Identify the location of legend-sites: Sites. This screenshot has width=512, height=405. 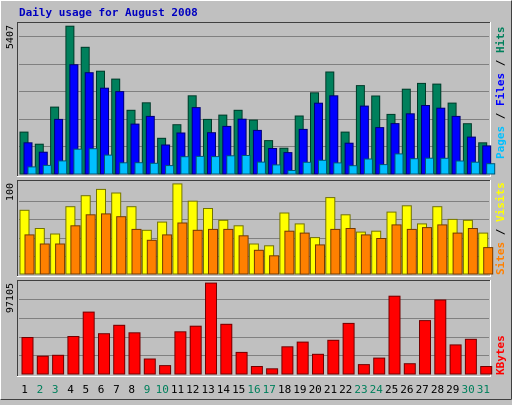
(500, 258).